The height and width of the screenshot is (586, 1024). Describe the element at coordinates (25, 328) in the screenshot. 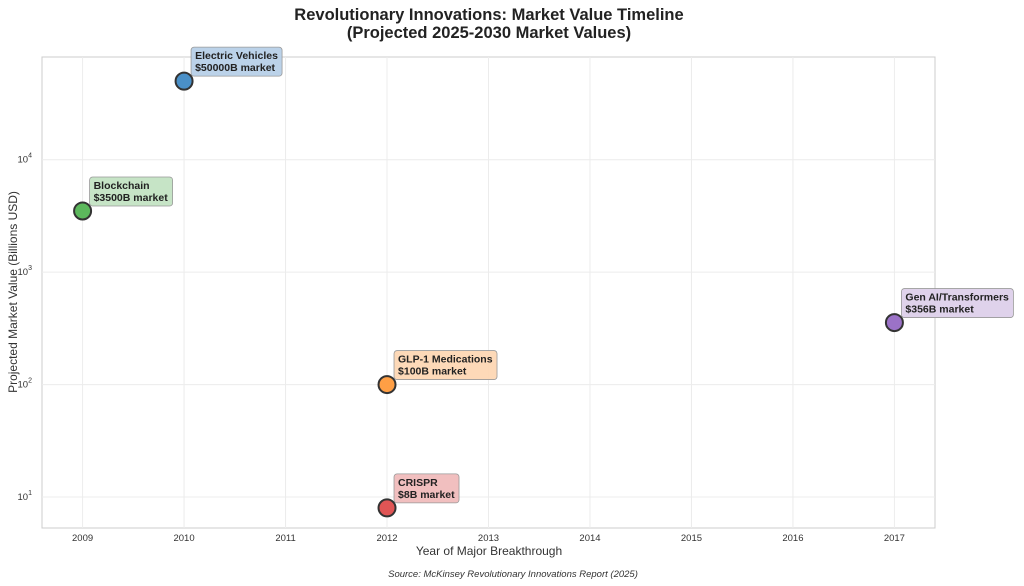

I see `y-axis-ticks: 10¹ 10² 10³ 10⁴` at that location.